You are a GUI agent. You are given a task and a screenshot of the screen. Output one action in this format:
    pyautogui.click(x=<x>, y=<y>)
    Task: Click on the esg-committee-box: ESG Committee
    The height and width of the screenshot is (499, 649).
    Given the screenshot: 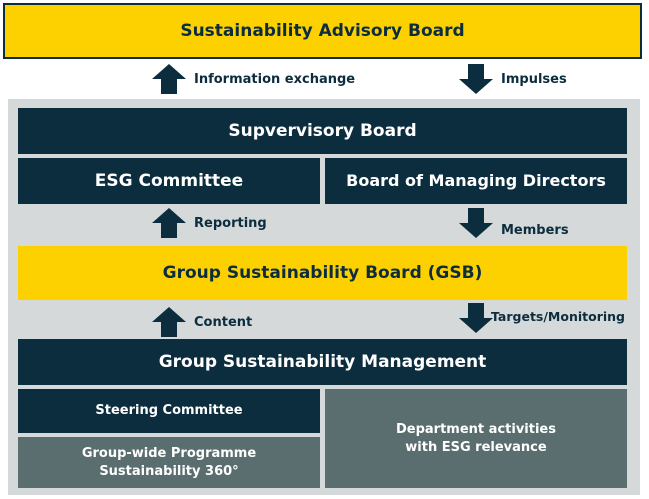 What is the action you would take?
    pyautogui.click(x=169, y=181)
    